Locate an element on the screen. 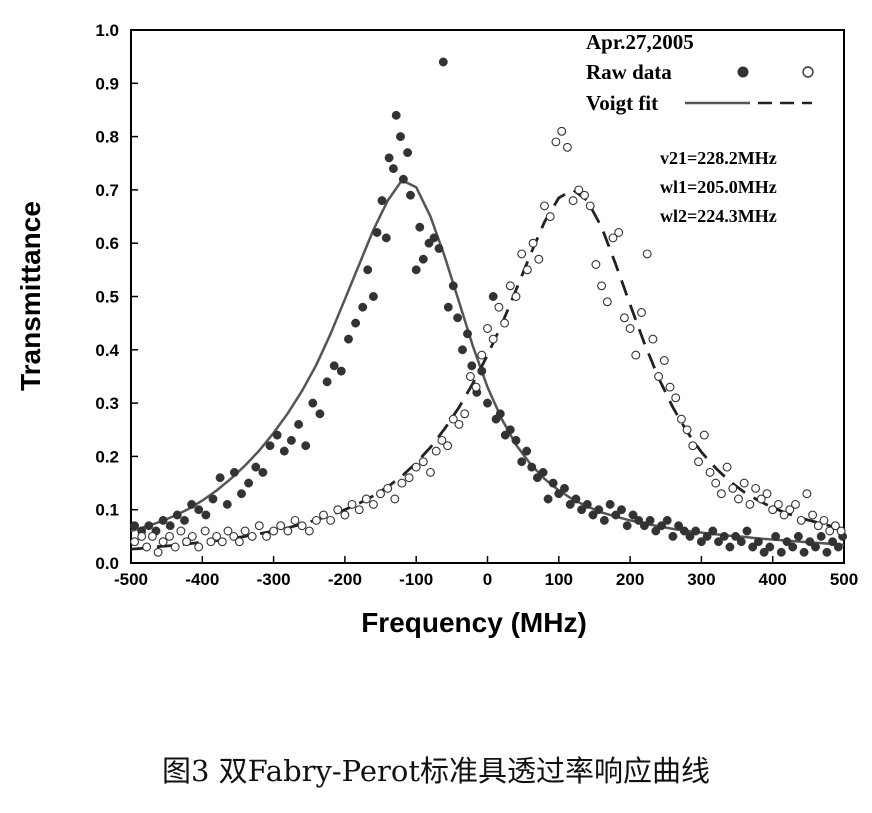 The image size is (872, 813). x-tick-label: 300 is located at coordinates (701, 579).